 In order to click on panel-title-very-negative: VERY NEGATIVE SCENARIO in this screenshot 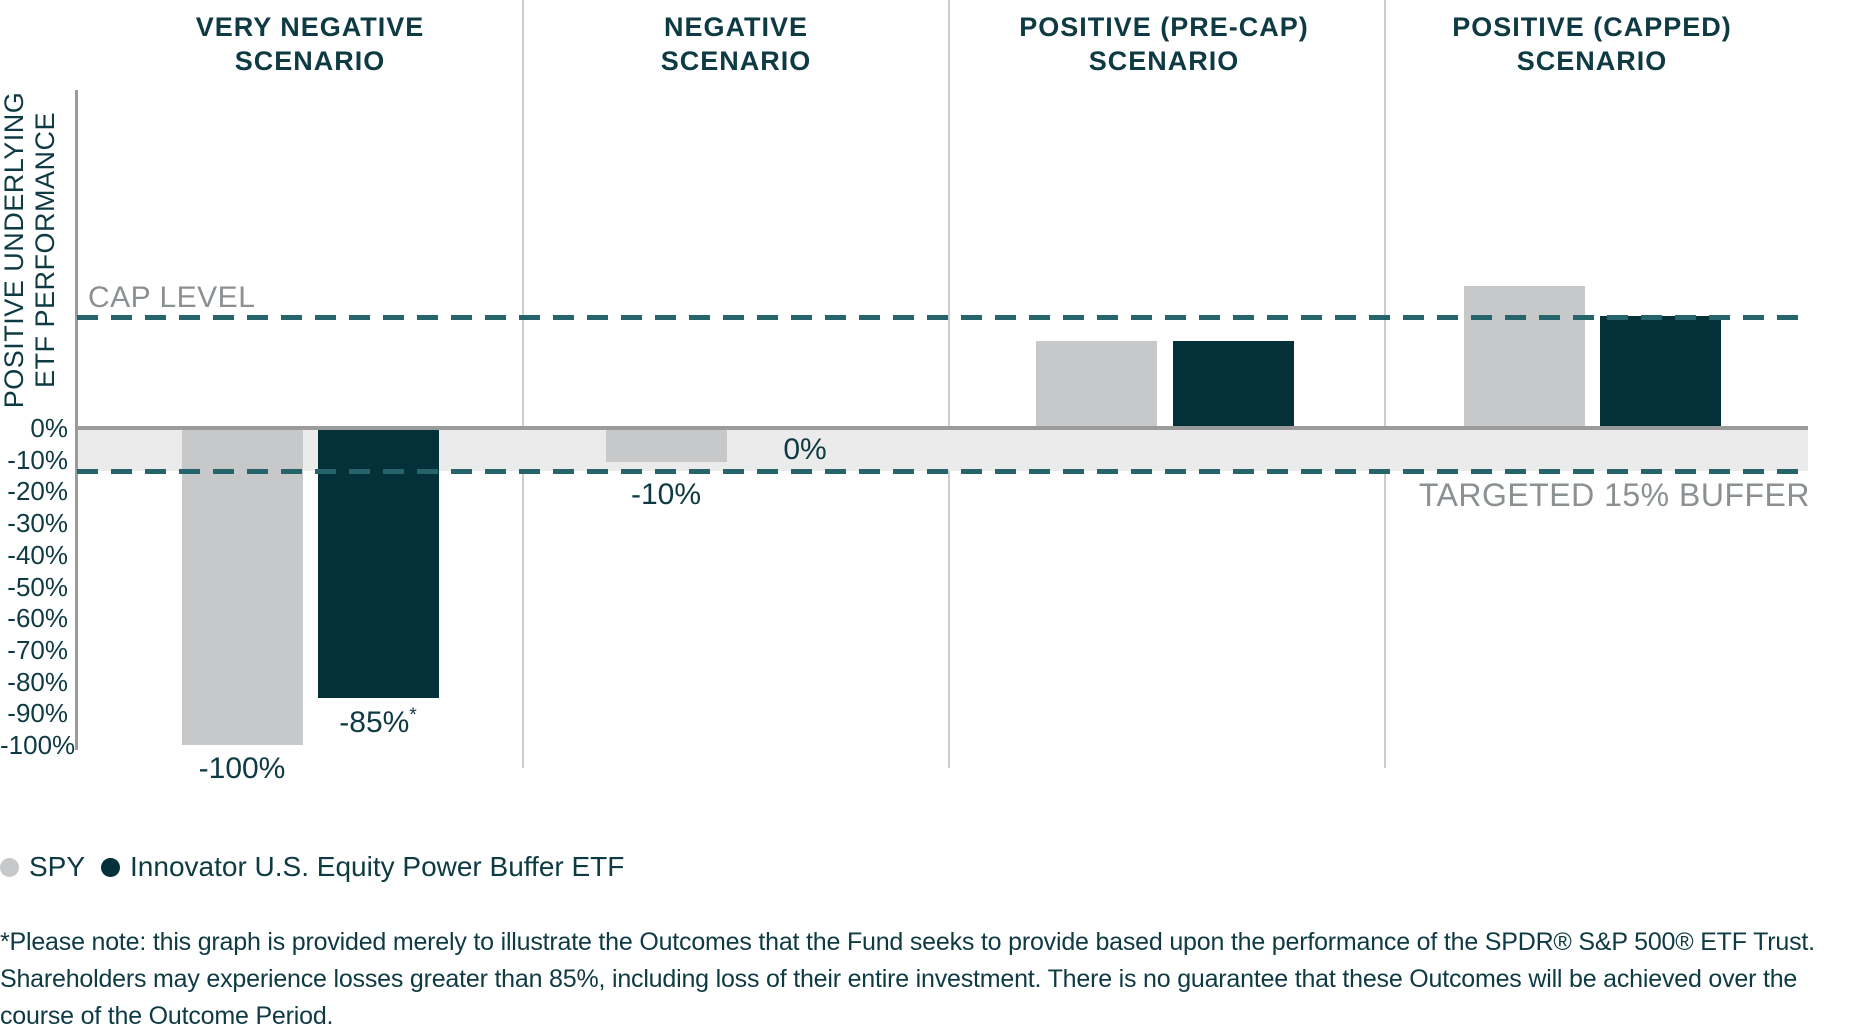, I will do `click(310, 44)`.